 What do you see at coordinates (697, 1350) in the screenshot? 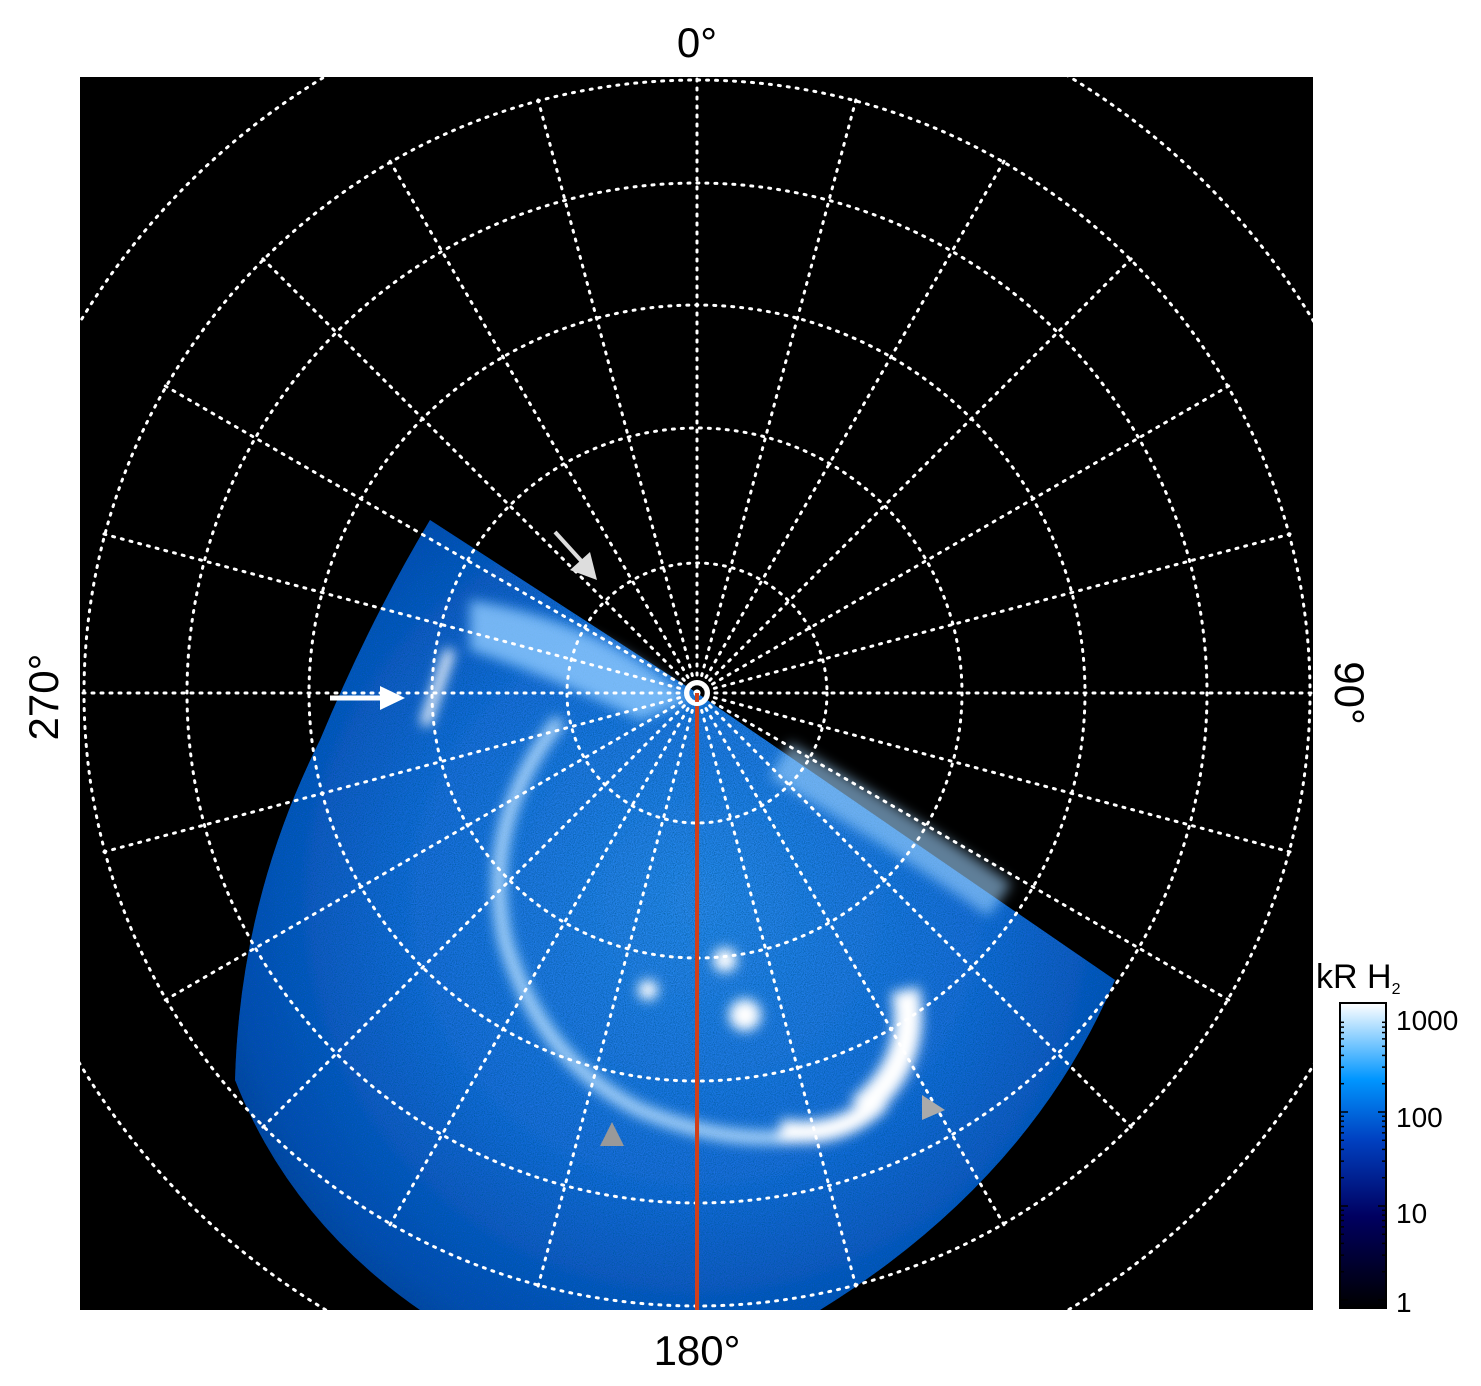
I see `label-180: 180°` at bounding box center [697, 1350].